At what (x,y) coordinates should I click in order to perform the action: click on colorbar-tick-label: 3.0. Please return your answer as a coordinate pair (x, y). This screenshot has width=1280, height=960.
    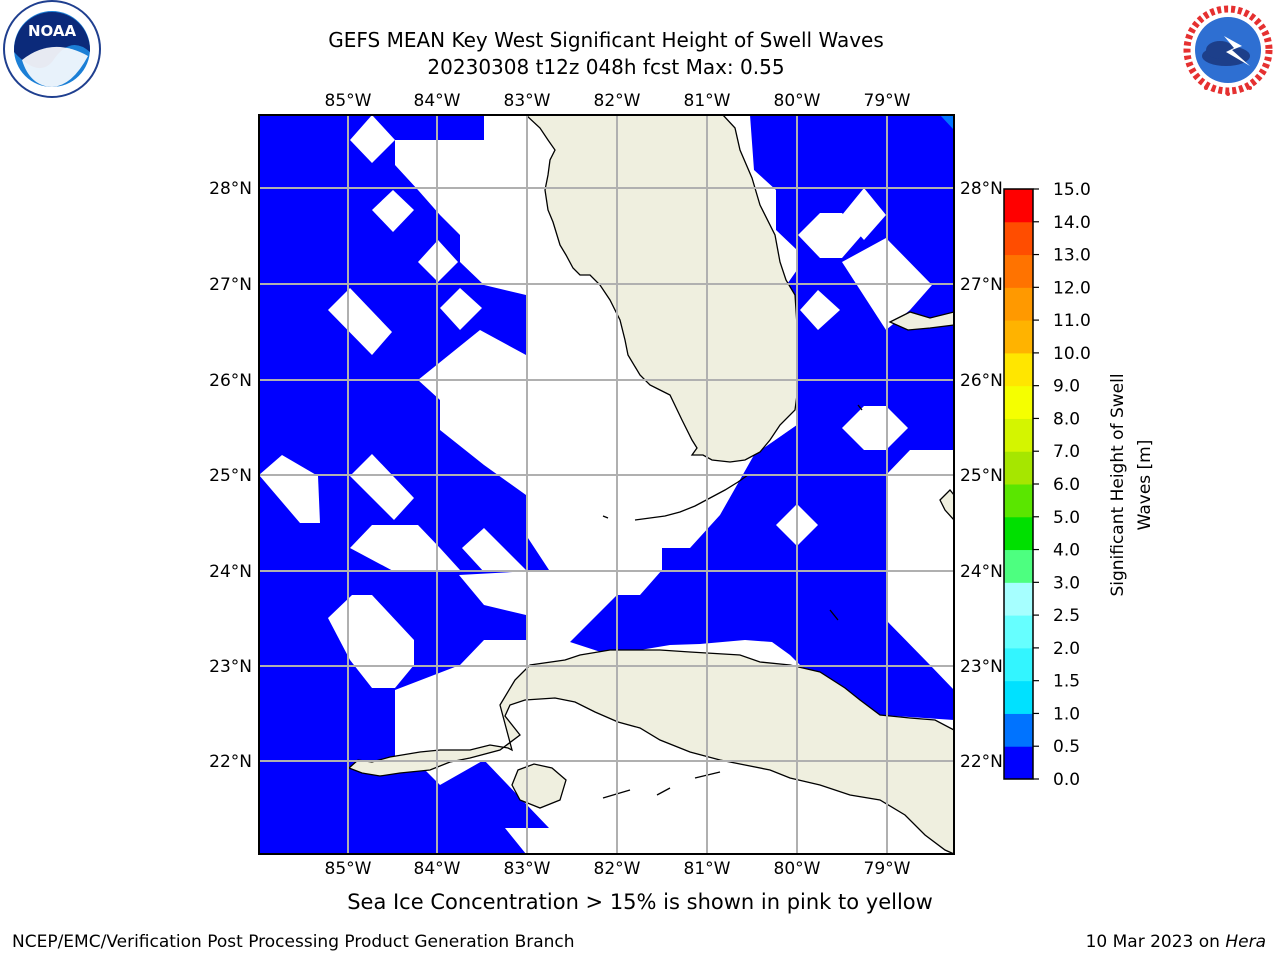
    Looking at the image, I should click on (1066, 583).